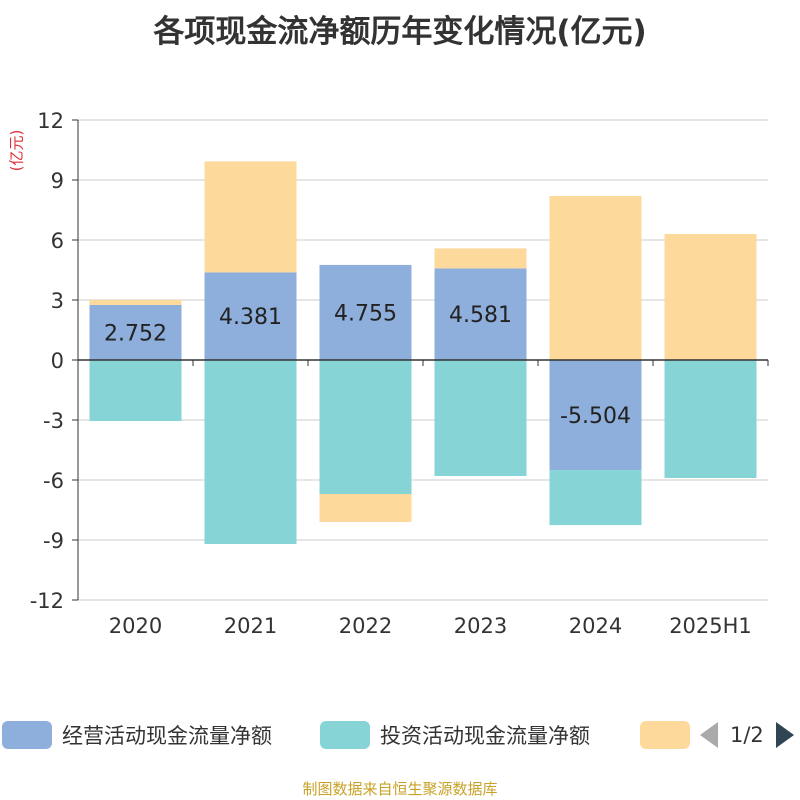 Image resolution: width=800 pixels, height=800 pixels. Describe the element at coordinates (345, 735) in the screenshot. I see `legend-swatch-investing` at that location.